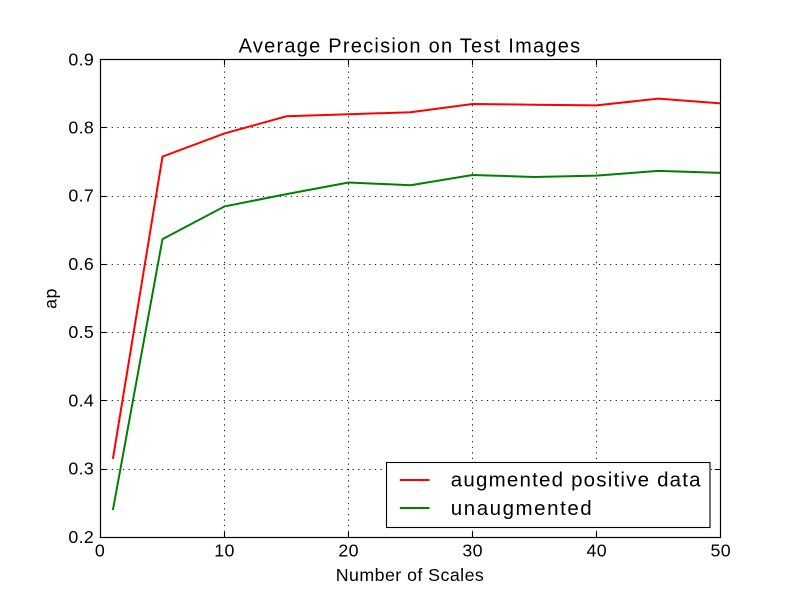 Image resolution: width=800 pixels, height=597 pixels. What do you see at coordinates (81, 264) in the screenshot?
I see `svg-text: 0.6` at bounding box center [81, 264].